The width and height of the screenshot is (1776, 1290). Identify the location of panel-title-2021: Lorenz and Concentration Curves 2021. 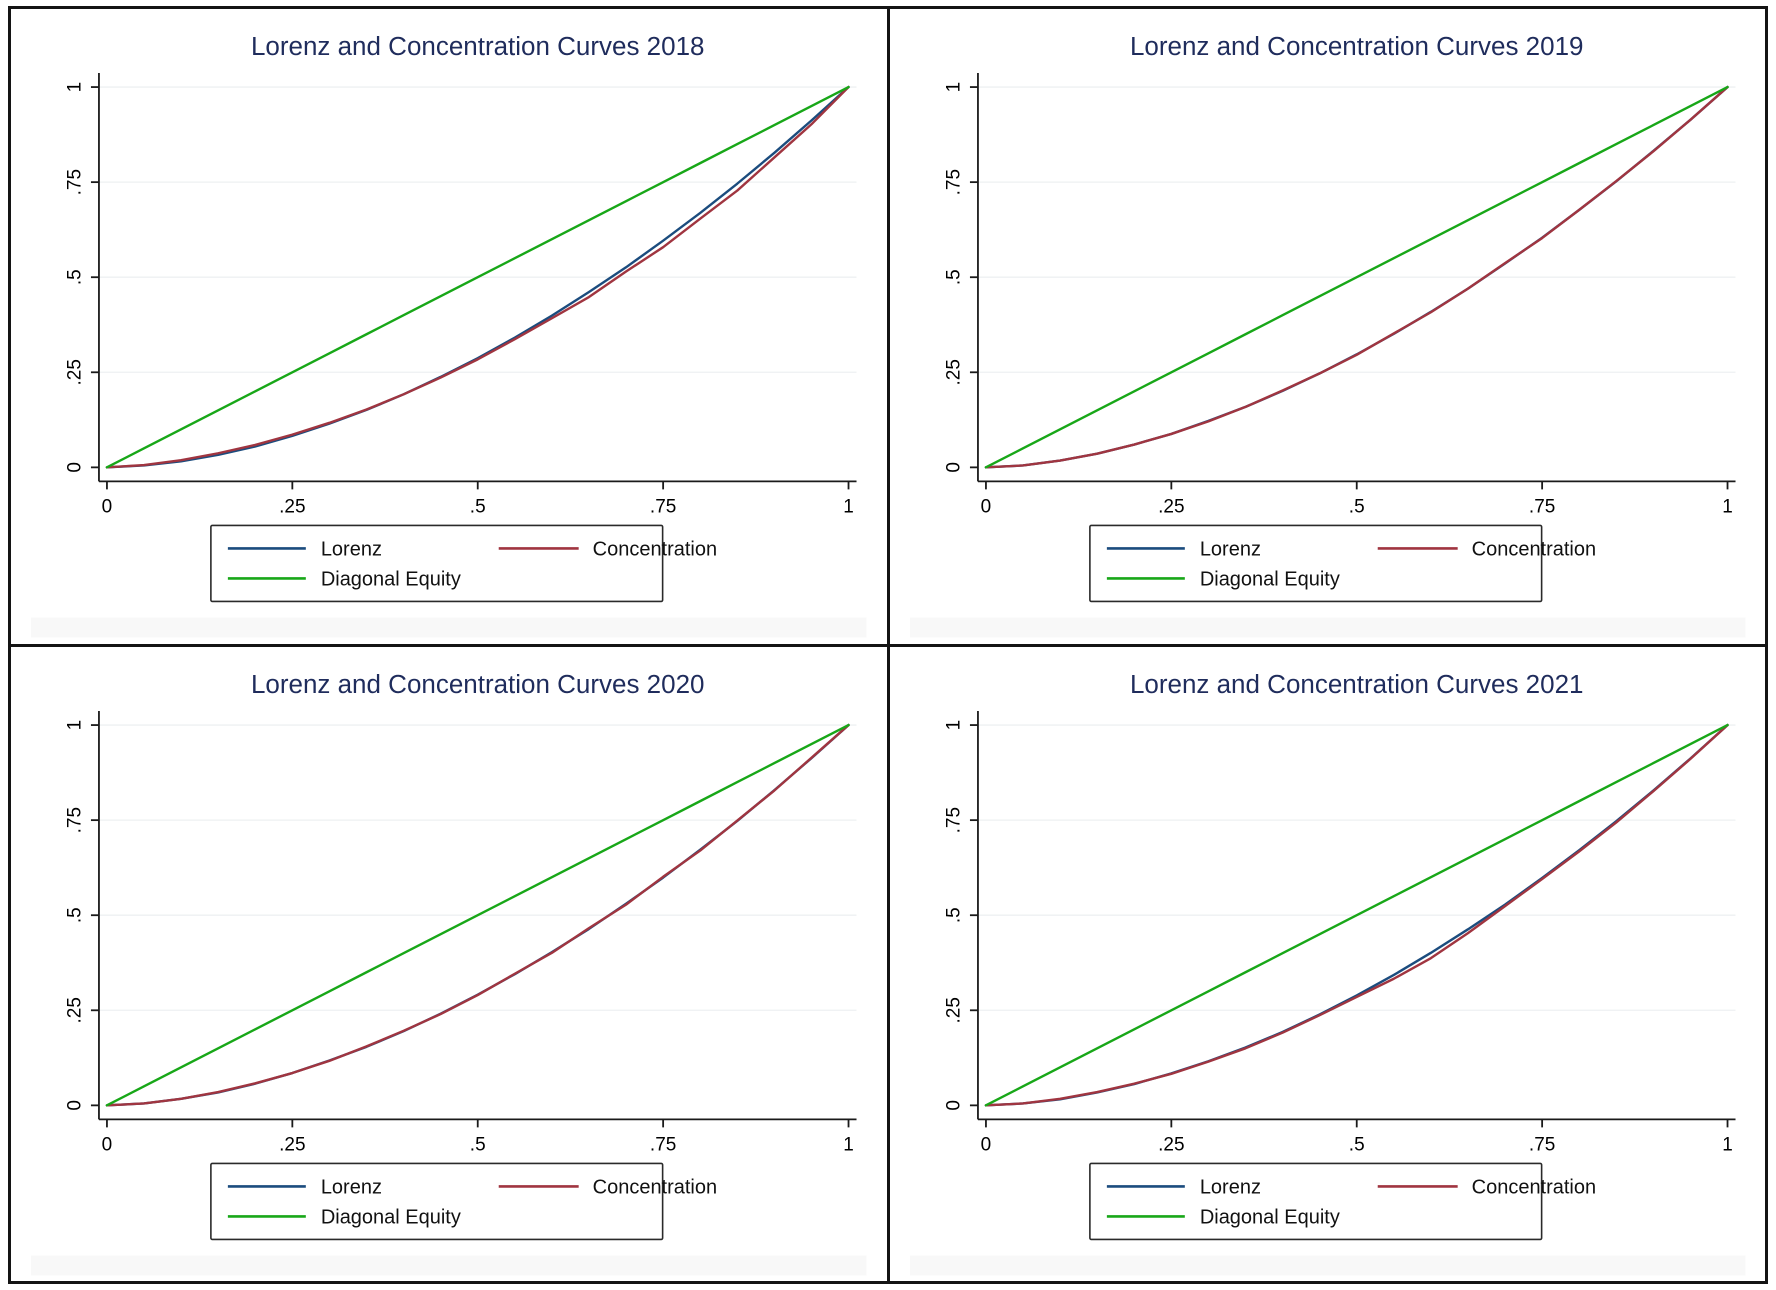
(1356, 684).